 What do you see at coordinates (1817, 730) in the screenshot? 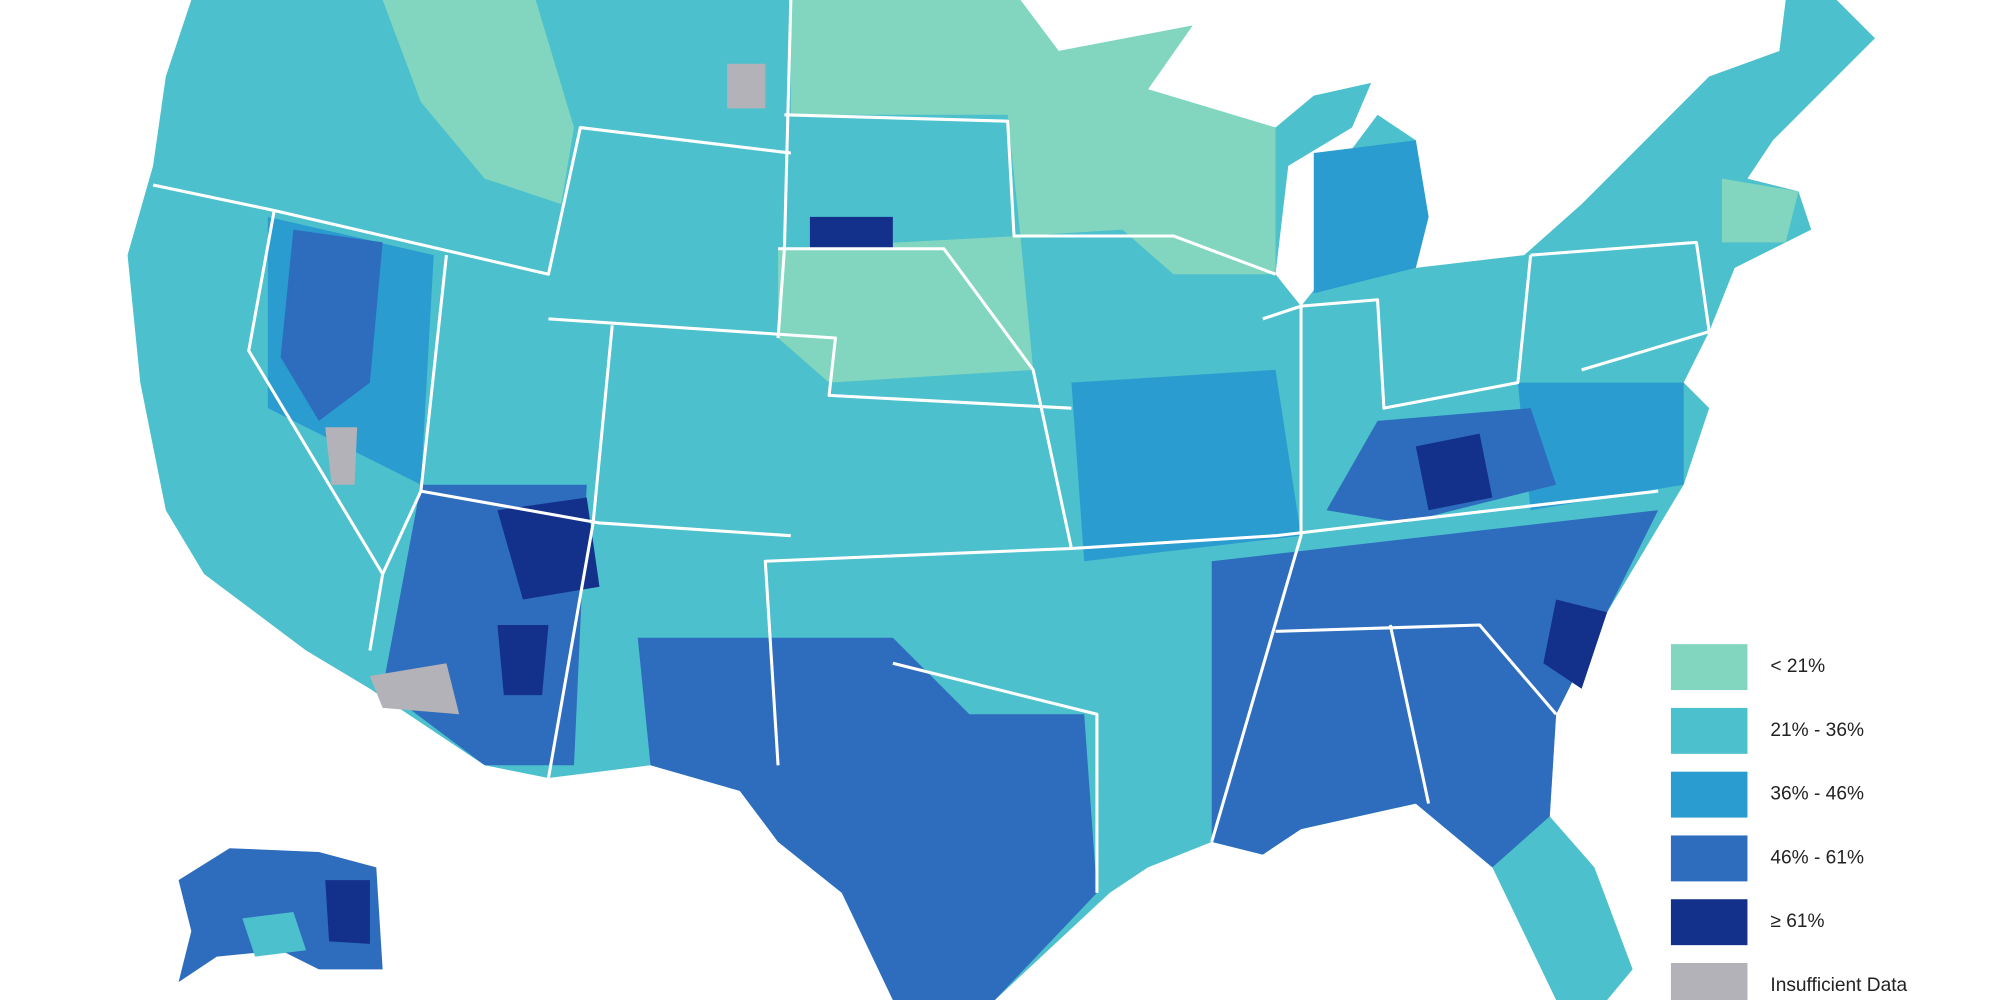
I see `legend-label: 21% - 36%` at bounding box center [1817, 730].